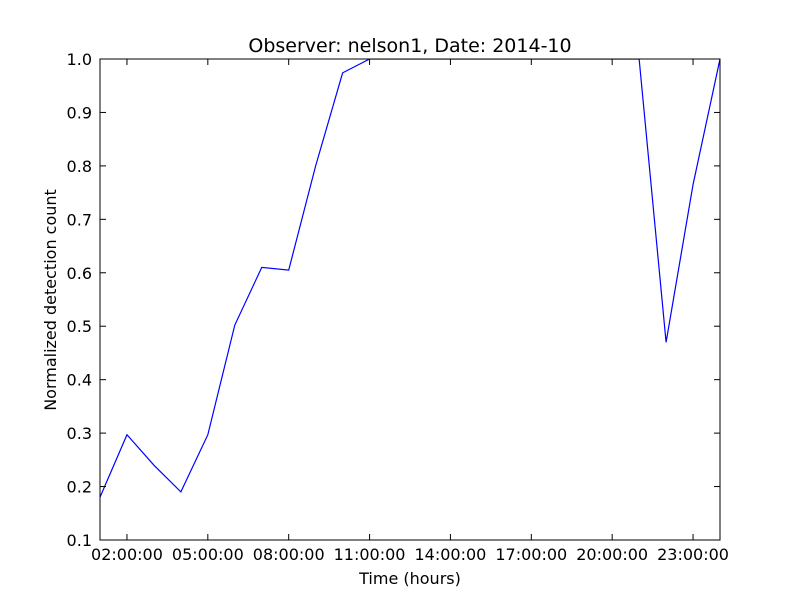 The height and width of the screenshot is (604, 800). Describe the element at coordinates (409, 46) in the screenshot. I see `chart-title: Observer: nelson1, Date: 2014-10` at that location.